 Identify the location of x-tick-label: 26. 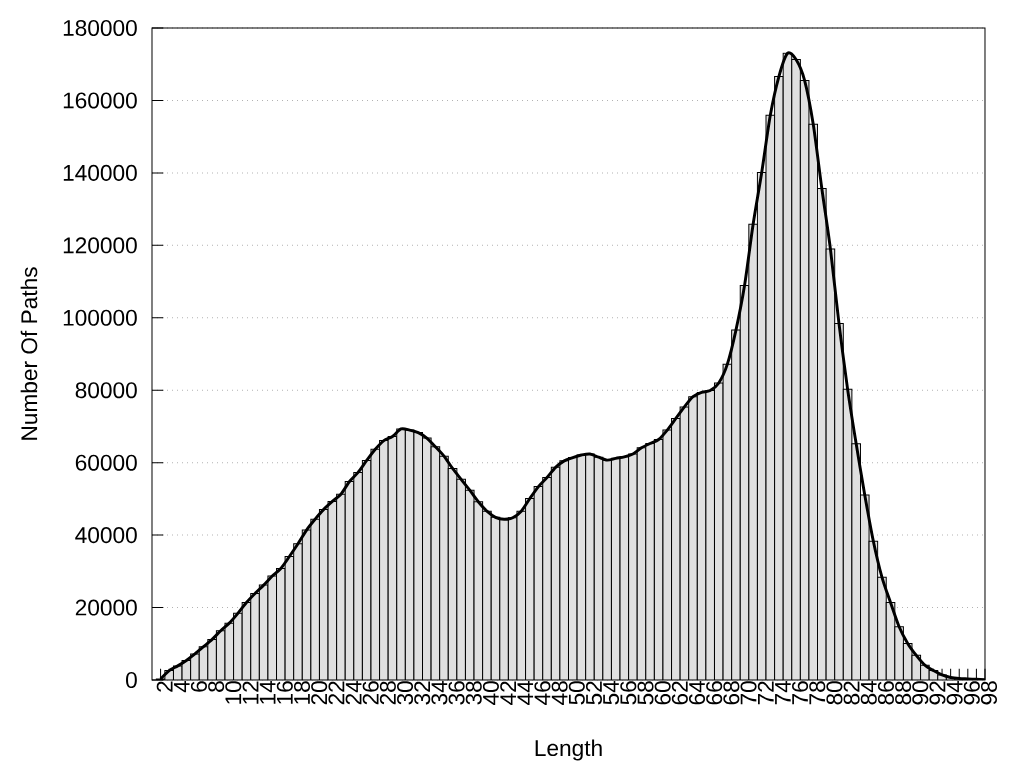
(370, 693).